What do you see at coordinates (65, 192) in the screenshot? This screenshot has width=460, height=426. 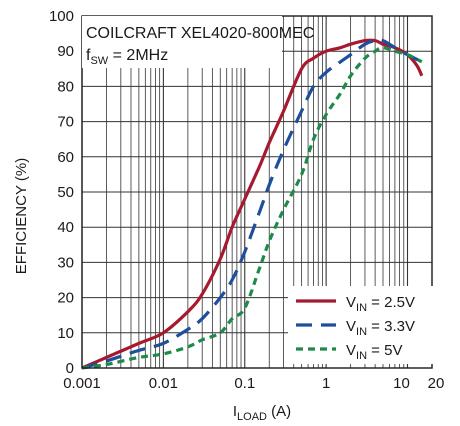 I see `y-tick-label: 50` at bounding box center [65, 192].